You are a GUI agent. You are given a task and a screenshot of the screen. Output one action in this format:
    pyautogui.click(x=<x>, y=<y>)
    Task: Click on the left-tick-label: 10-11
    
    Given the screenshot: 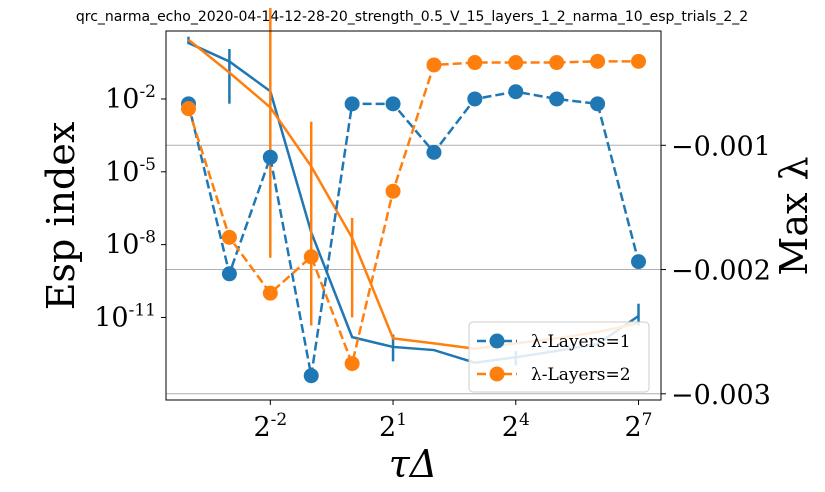 What is the action you would take?
    pyautogui.click(x=125, y=316)
    